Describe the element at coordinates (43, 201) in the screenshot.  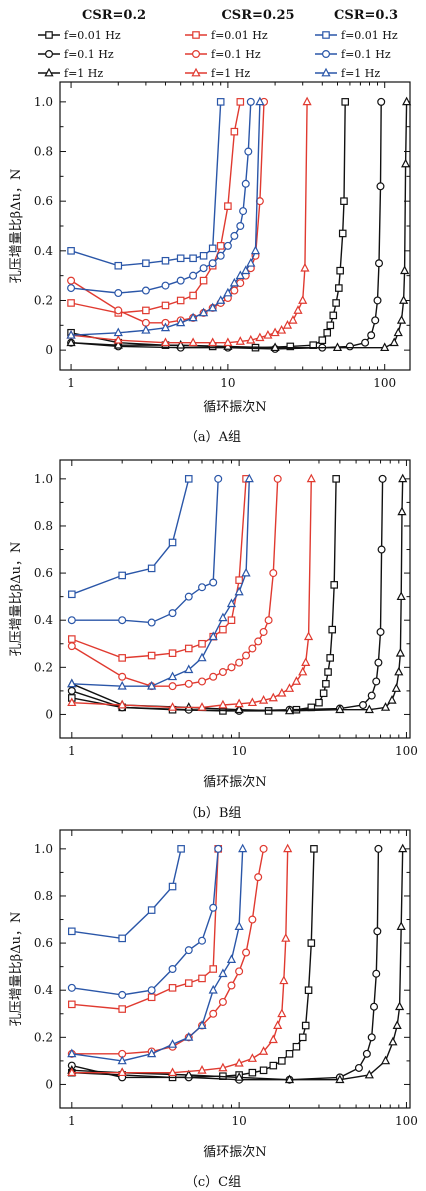
I see `y-tick-label: 0.6` at that location.